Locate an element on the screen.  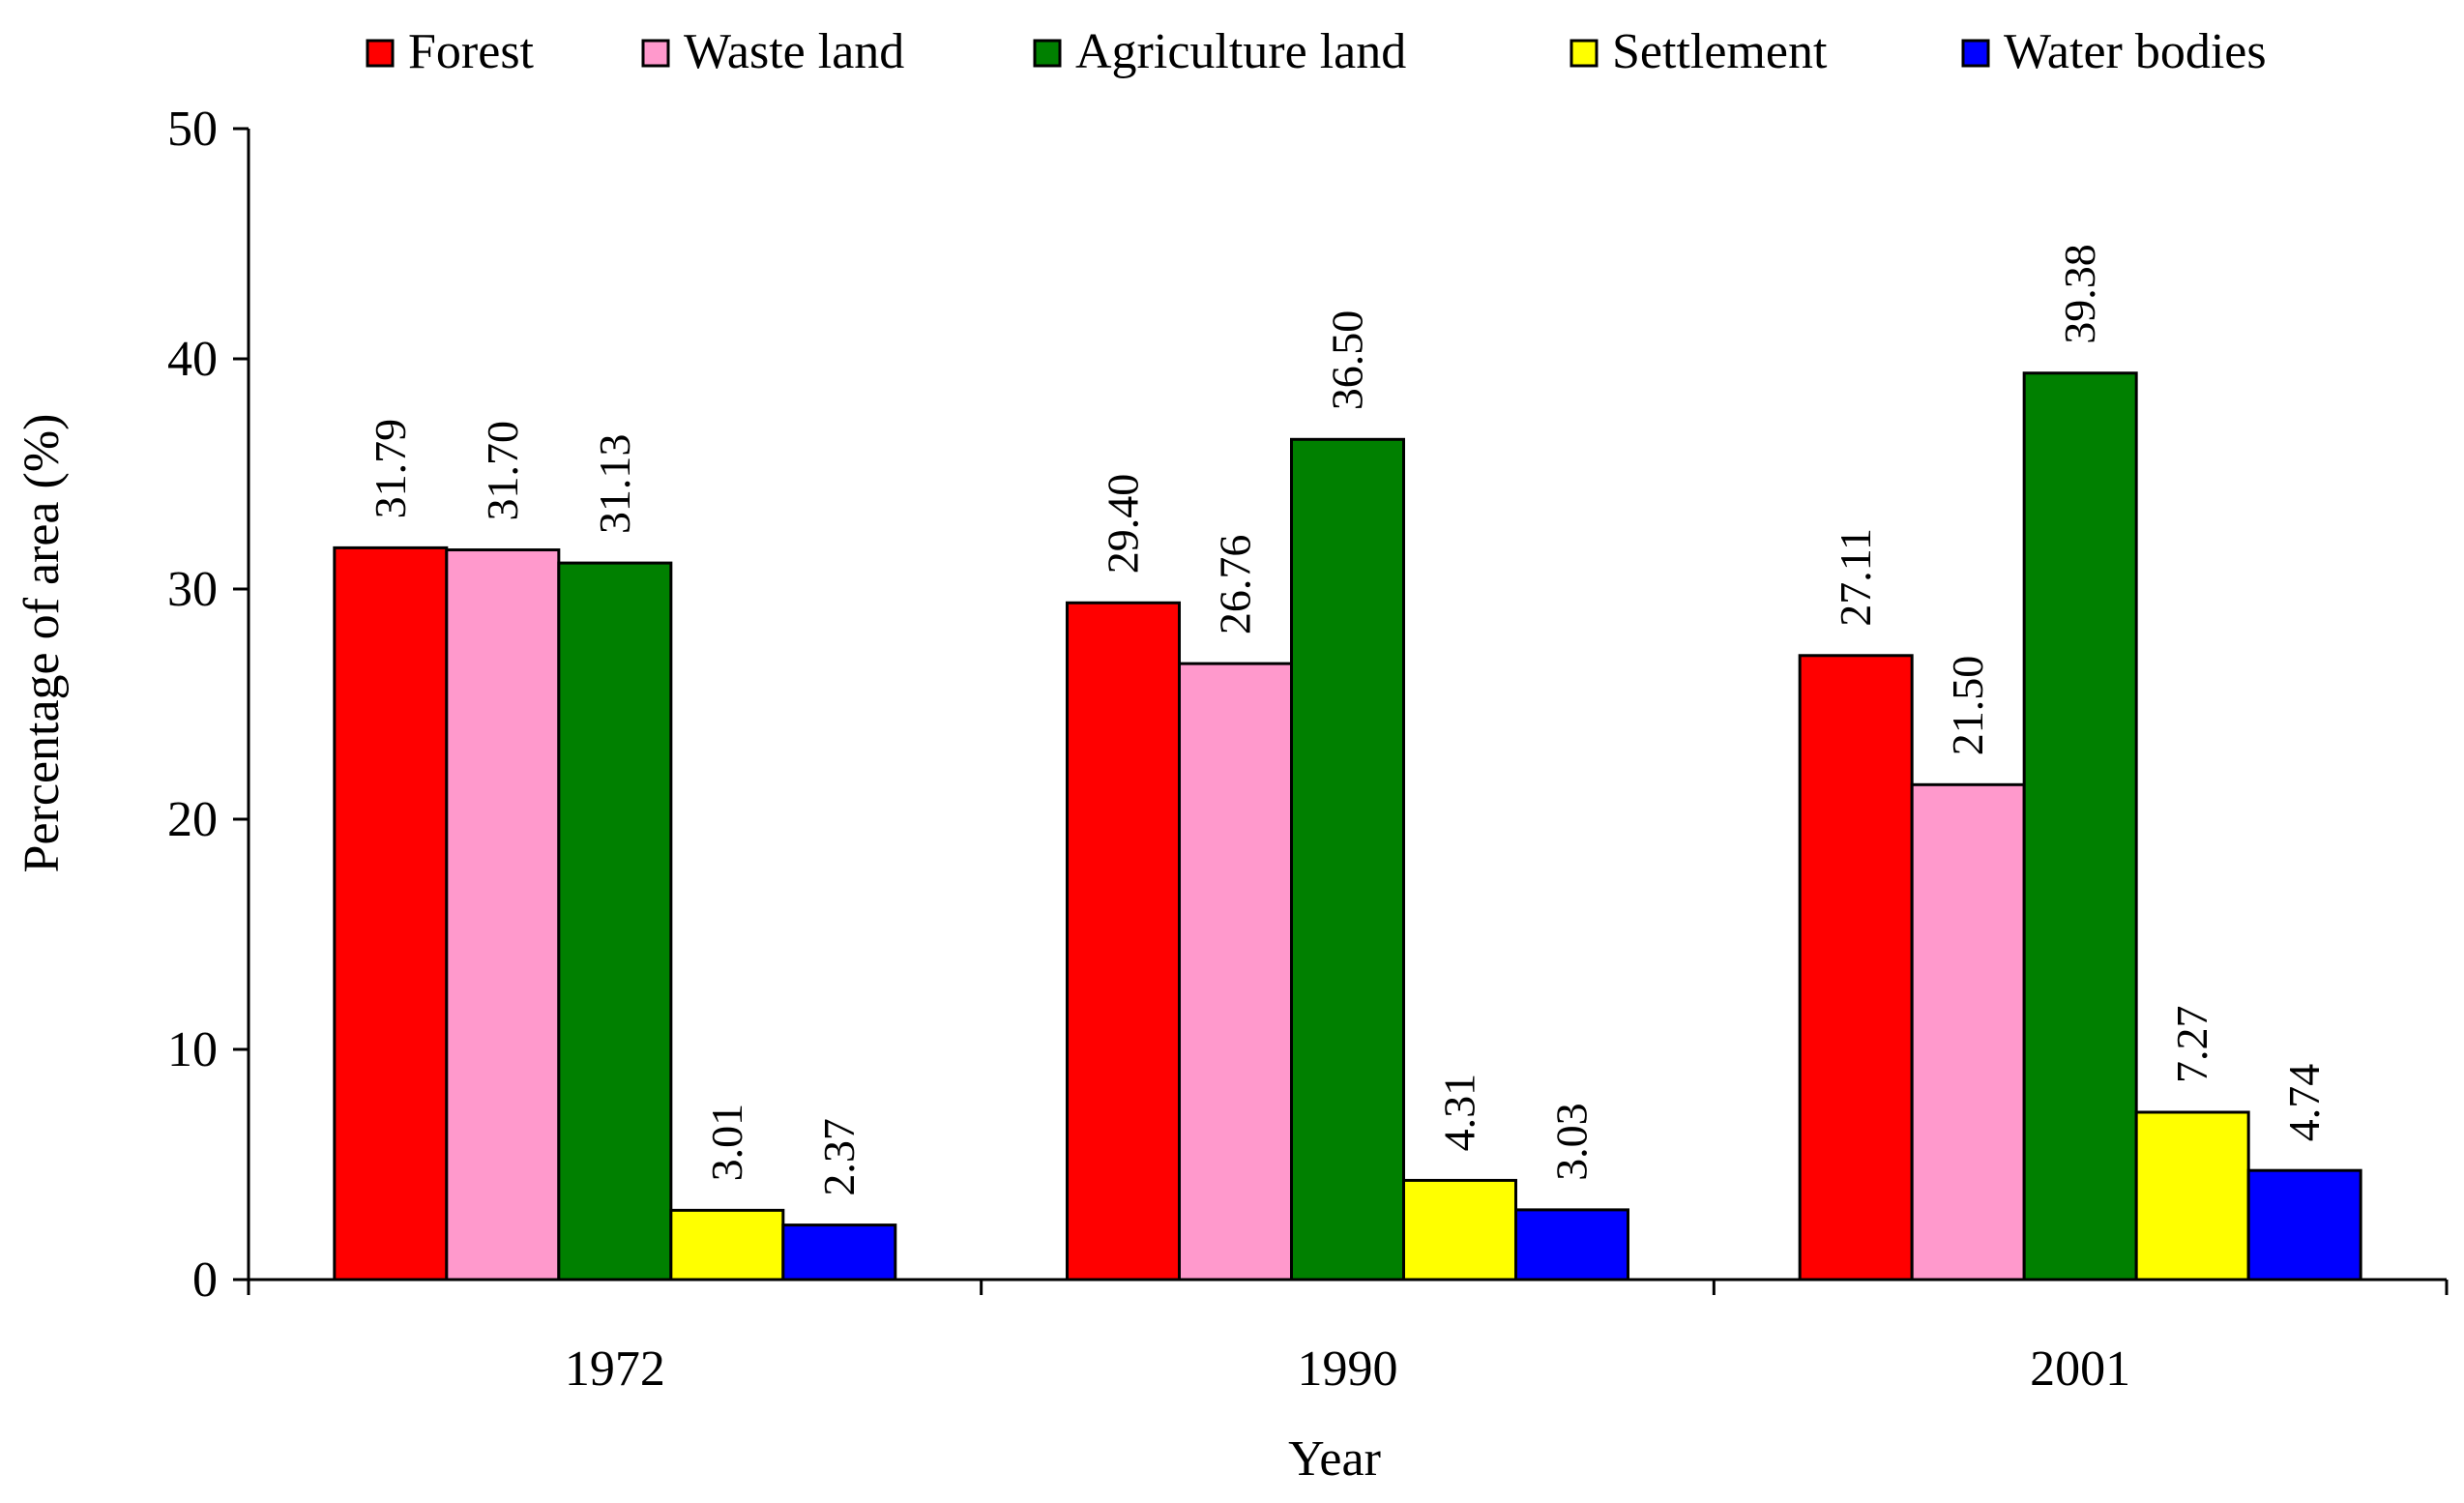
y-tick-label: 50 is located at coordinates (193, 129).